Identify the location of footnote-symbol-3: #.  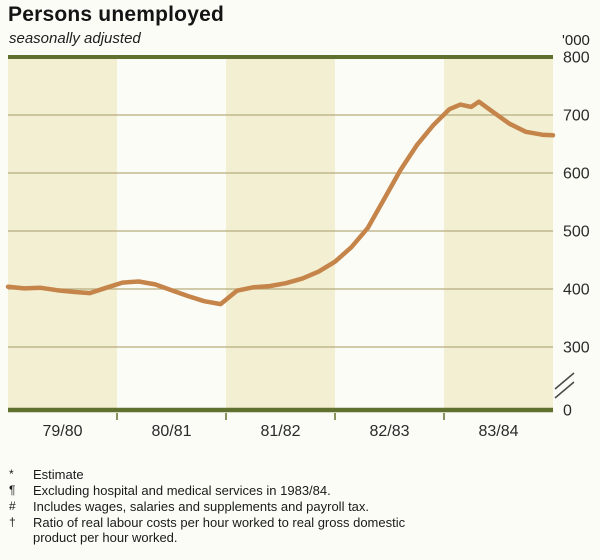
(12, 506).